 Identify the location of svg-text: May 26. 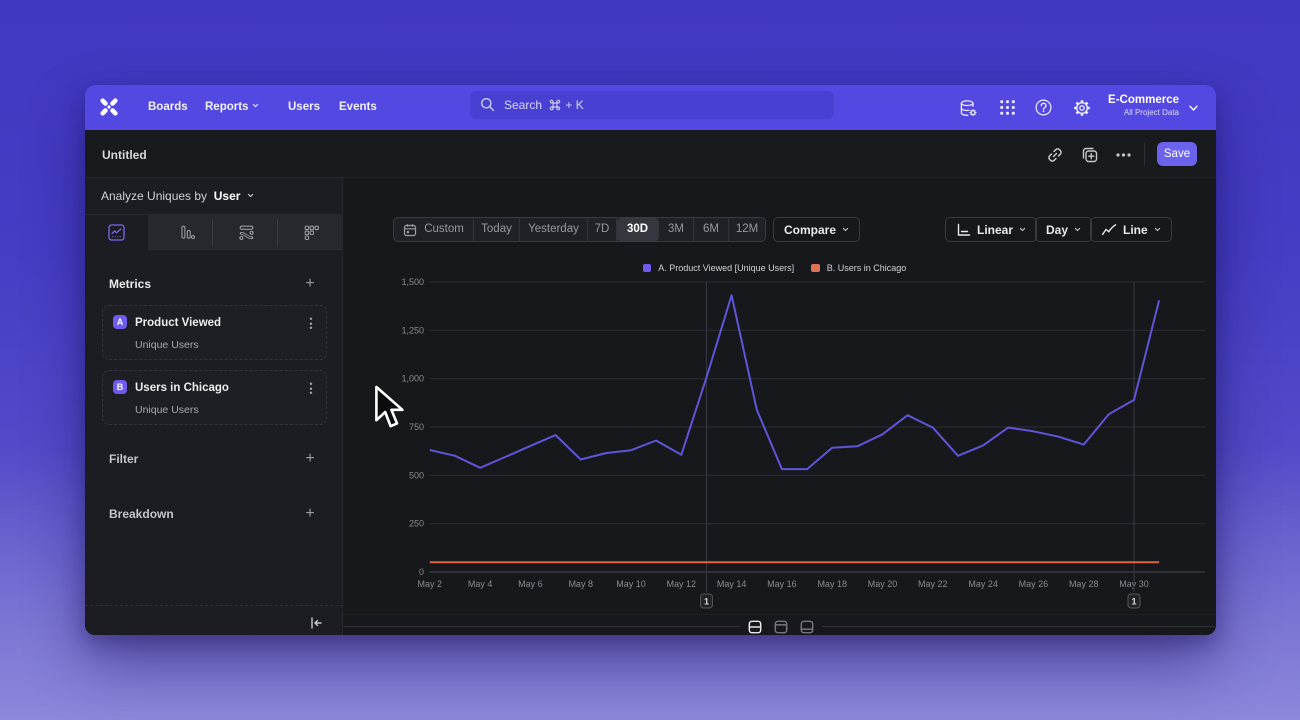
(1034, 584).